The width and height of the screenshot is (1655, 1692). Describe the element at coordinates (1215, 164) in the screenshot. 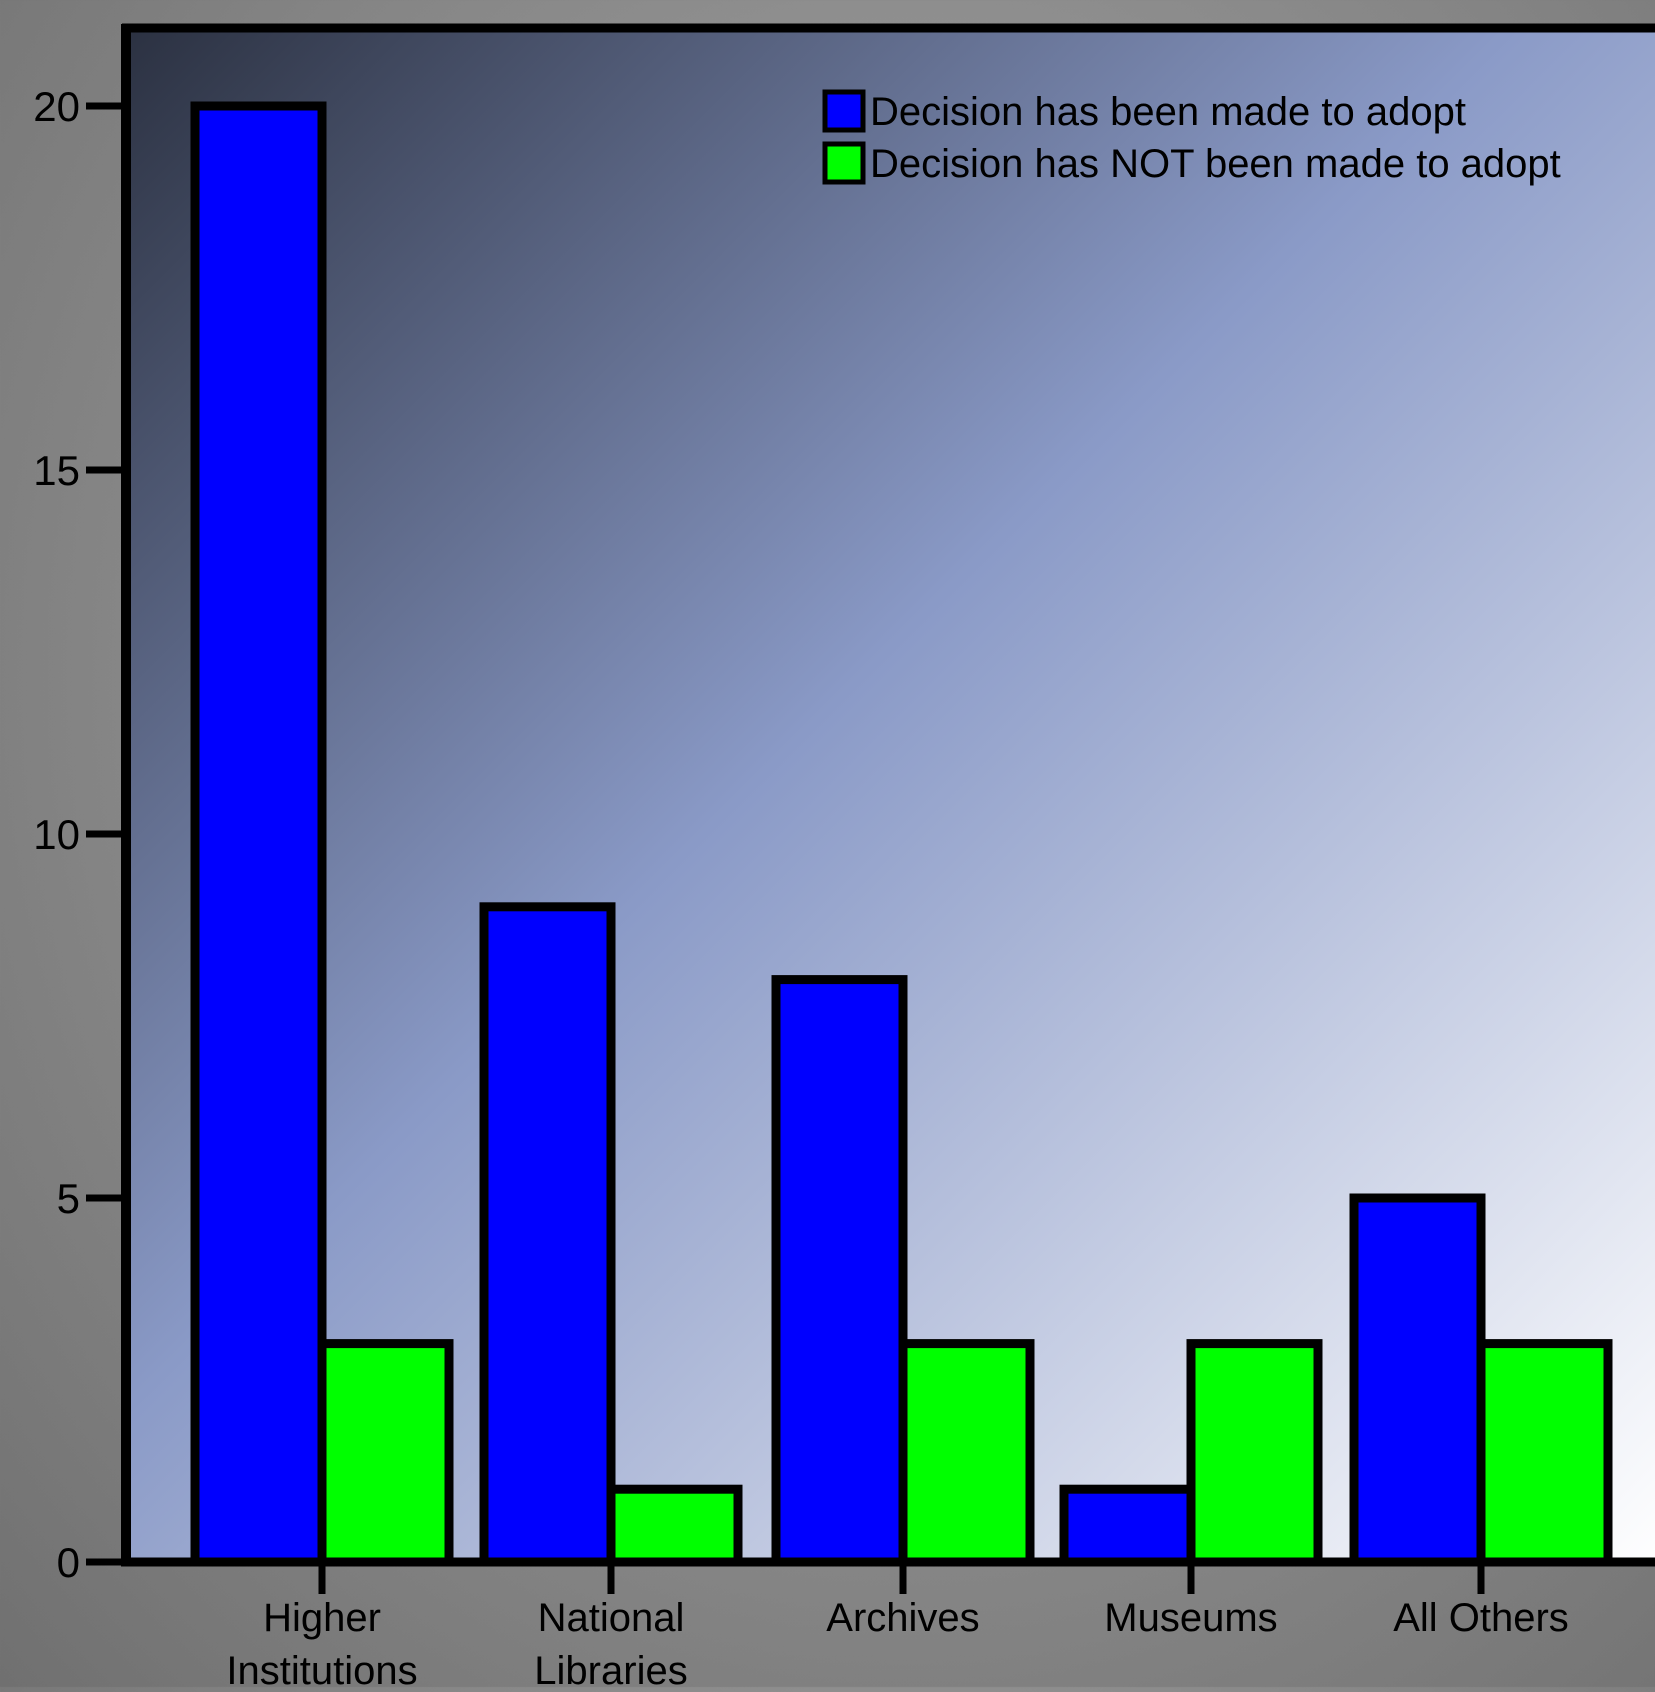

I see `legend-label-not-adopted: Decision has NOT been made to adopt` at that location.